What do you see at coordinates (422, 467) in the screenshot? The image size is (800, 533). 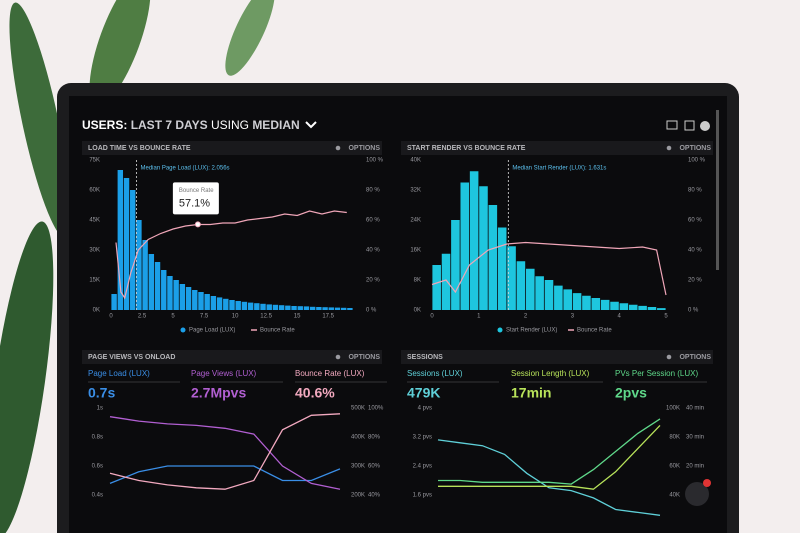 I see `axis-tick-label: 2.4 pvs` at bounding box center [422, 467].